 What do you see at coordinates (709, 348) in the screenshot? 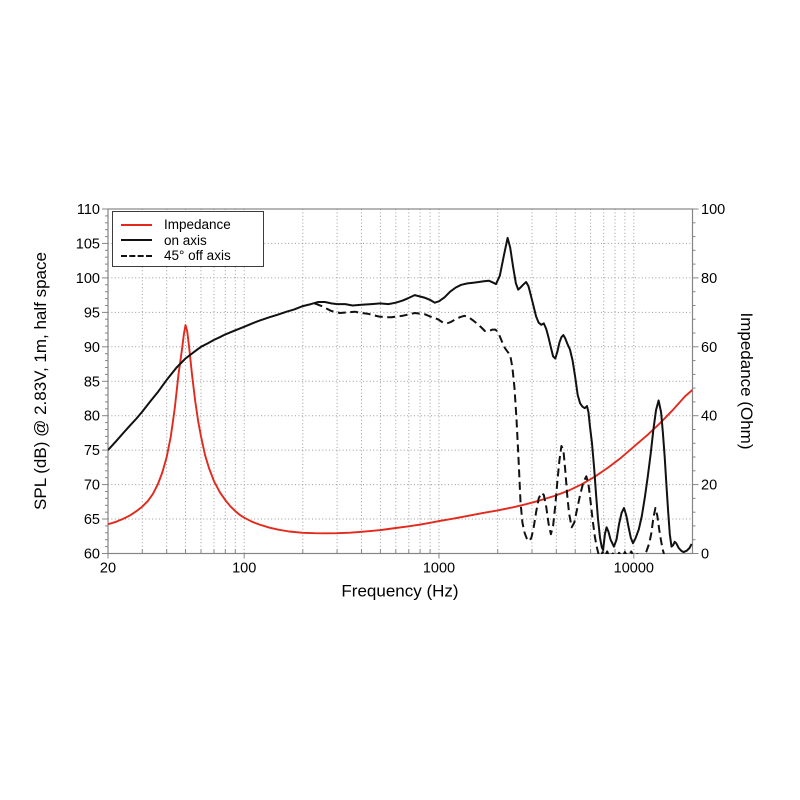
I see `y-right-tick-label: 60` at bounding box center [709, 348].